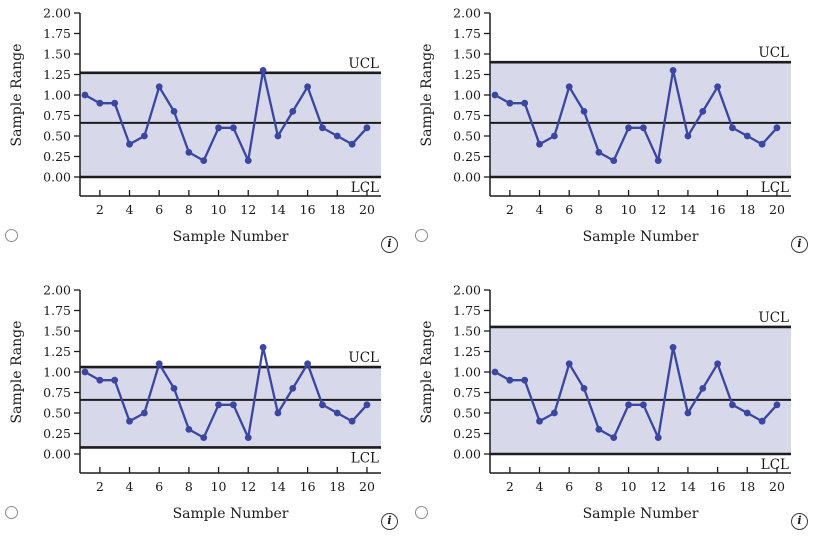  What do you see at coordinates (100, 486) in the screenshot?
I see `x-tick-label: 2` at bounding box center [100, 486].